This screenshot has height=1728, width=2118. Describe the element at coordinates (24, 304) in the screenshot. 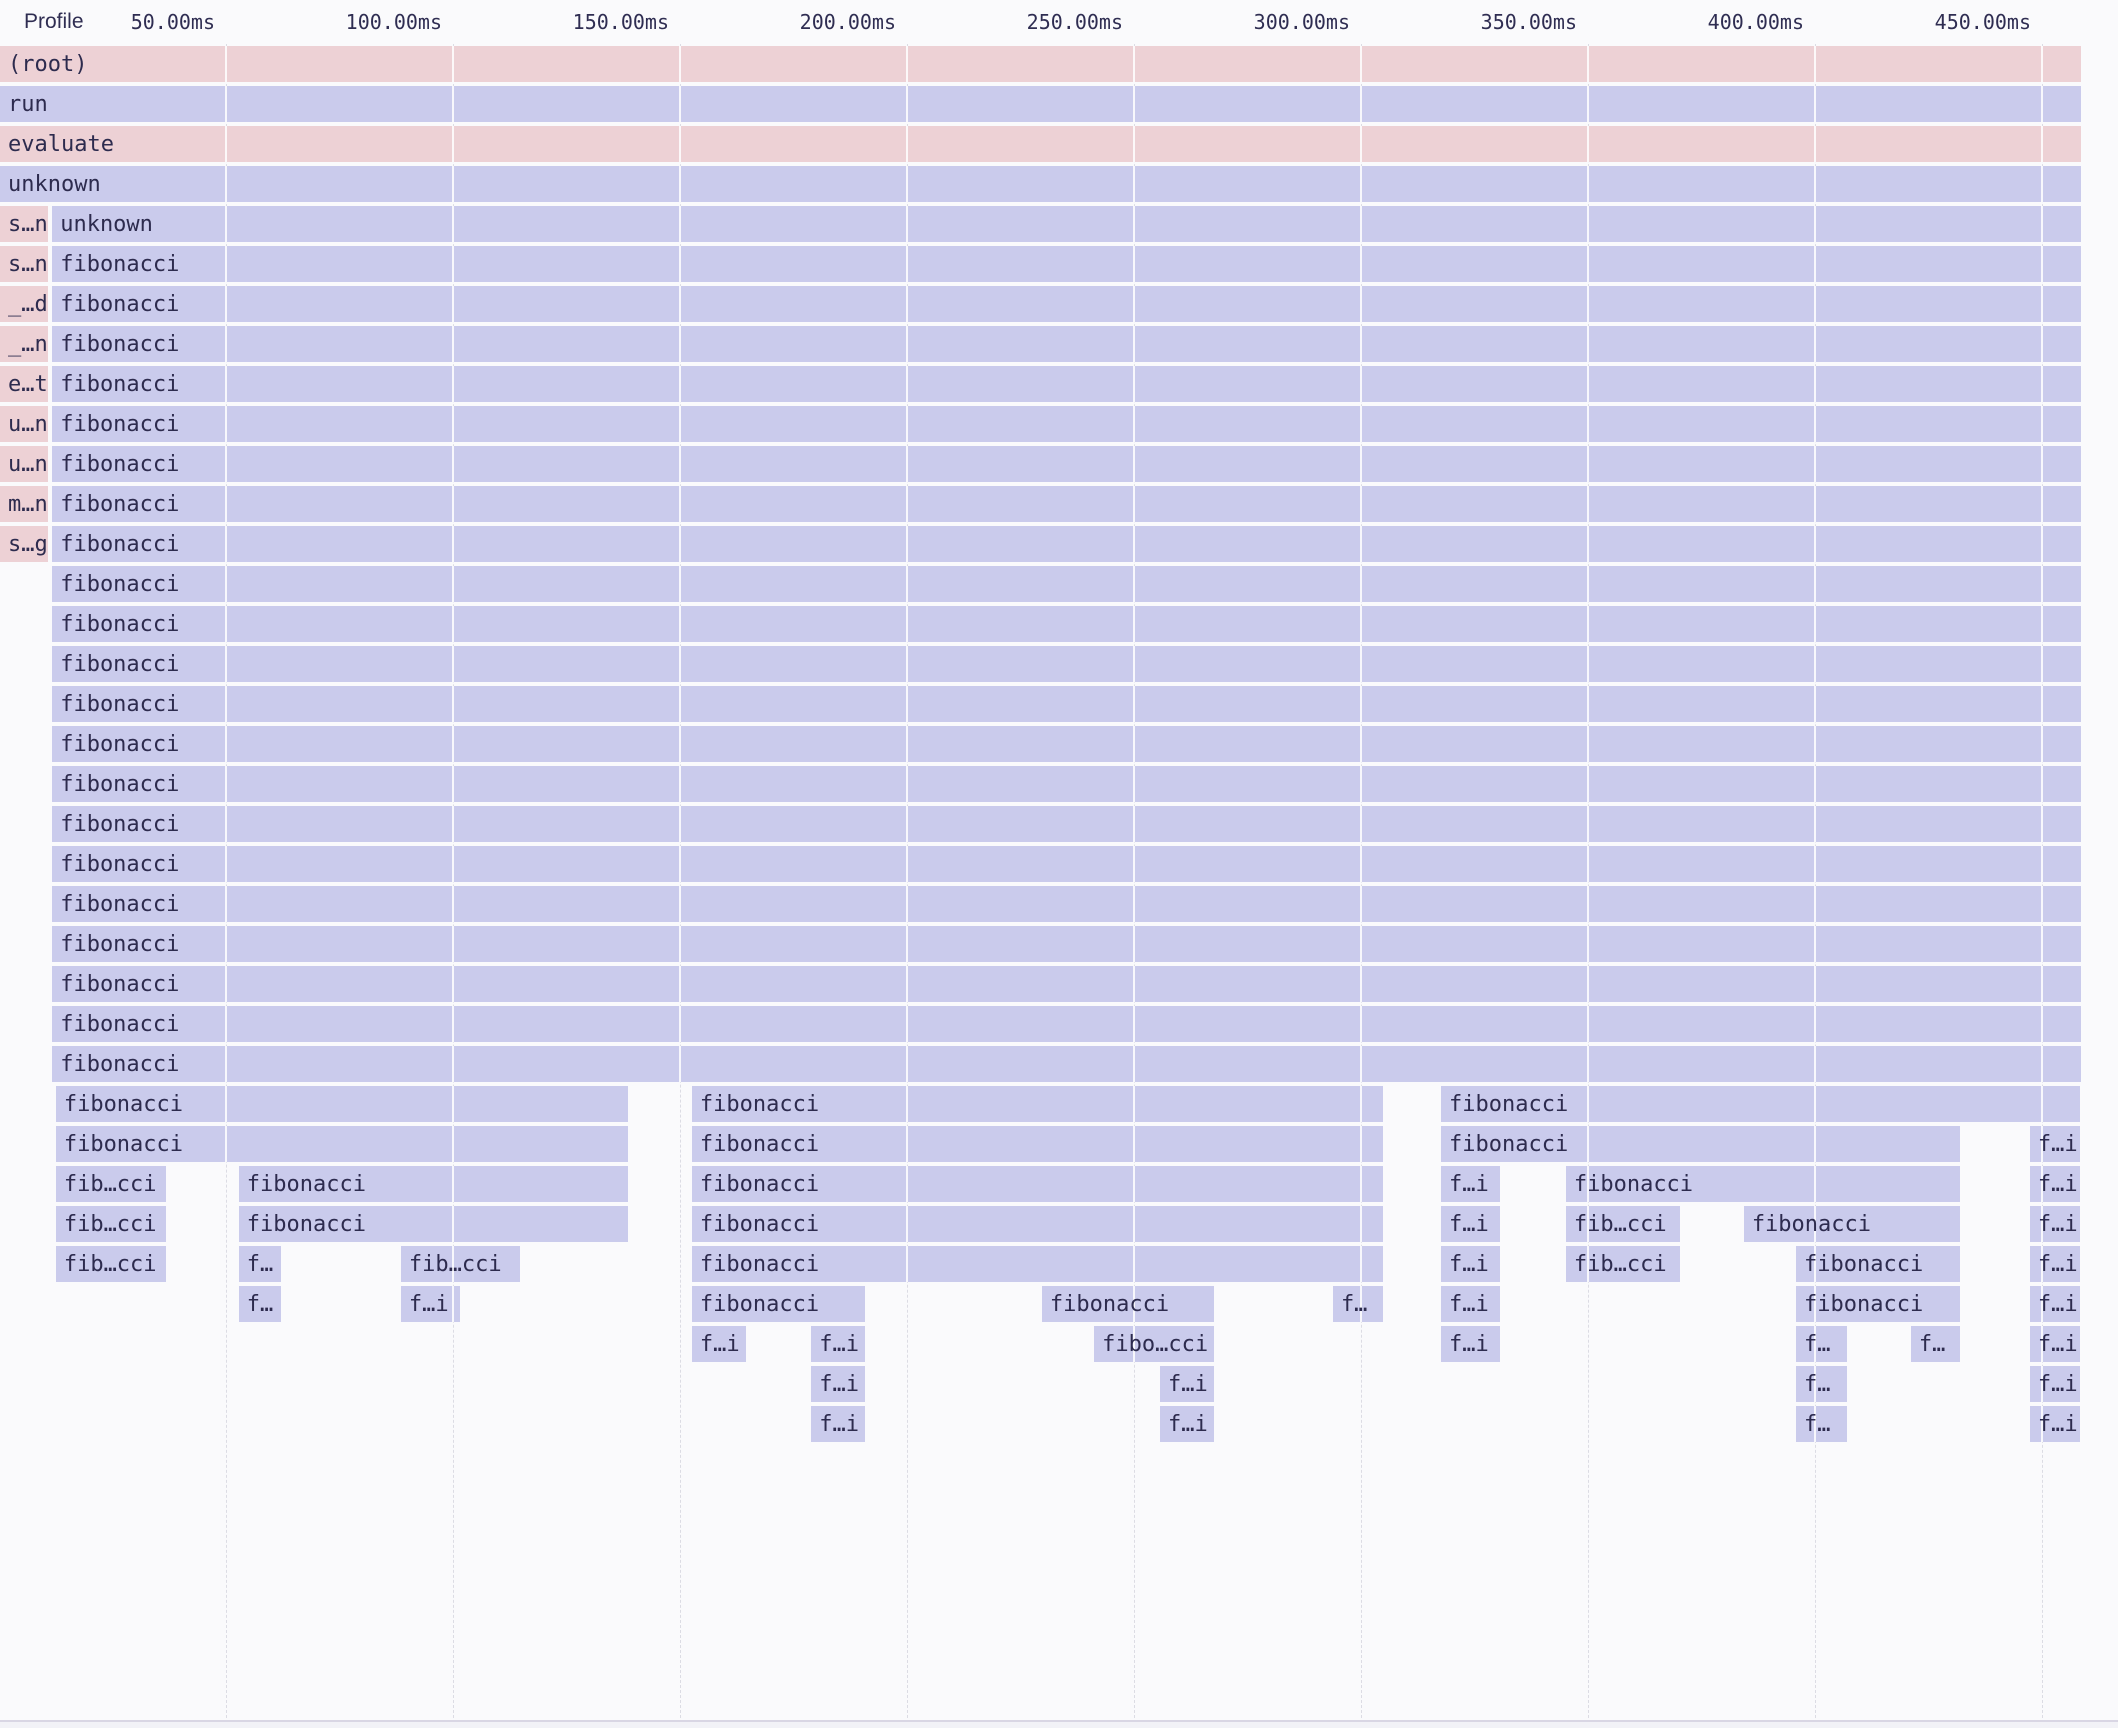

I see `flame-bar: _…d` at that location.